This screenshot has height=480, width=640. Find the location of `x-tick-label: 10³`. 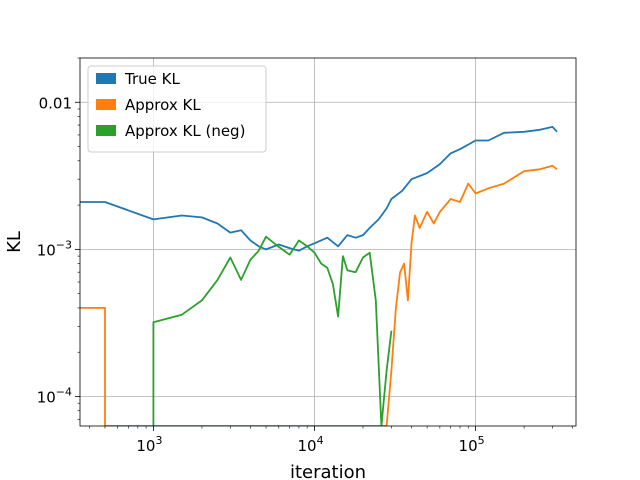

x-tick-label: 10³ is located at coordinates (149, 444).